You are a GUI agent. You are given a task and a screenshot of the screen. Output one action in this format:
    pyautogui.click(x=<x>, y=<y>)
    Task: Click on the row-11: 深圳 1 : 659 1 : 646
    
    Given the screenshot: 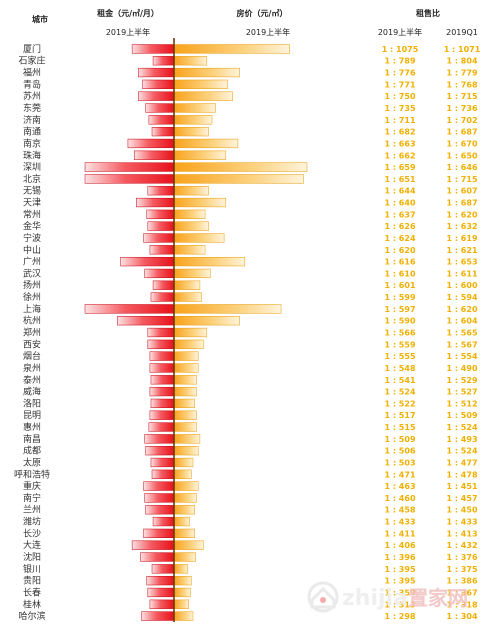 What is the action you would take?
    pyautogui.click(x=250, y=167)
    